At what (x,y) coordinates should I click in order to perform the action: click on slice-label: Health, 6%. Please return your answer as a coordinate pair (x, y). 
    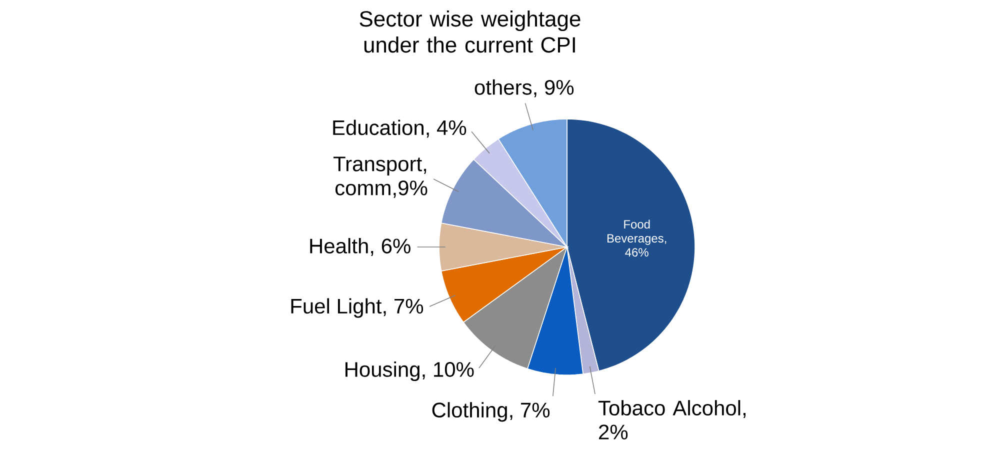
    Looking at the image, I should click on (360, 247).